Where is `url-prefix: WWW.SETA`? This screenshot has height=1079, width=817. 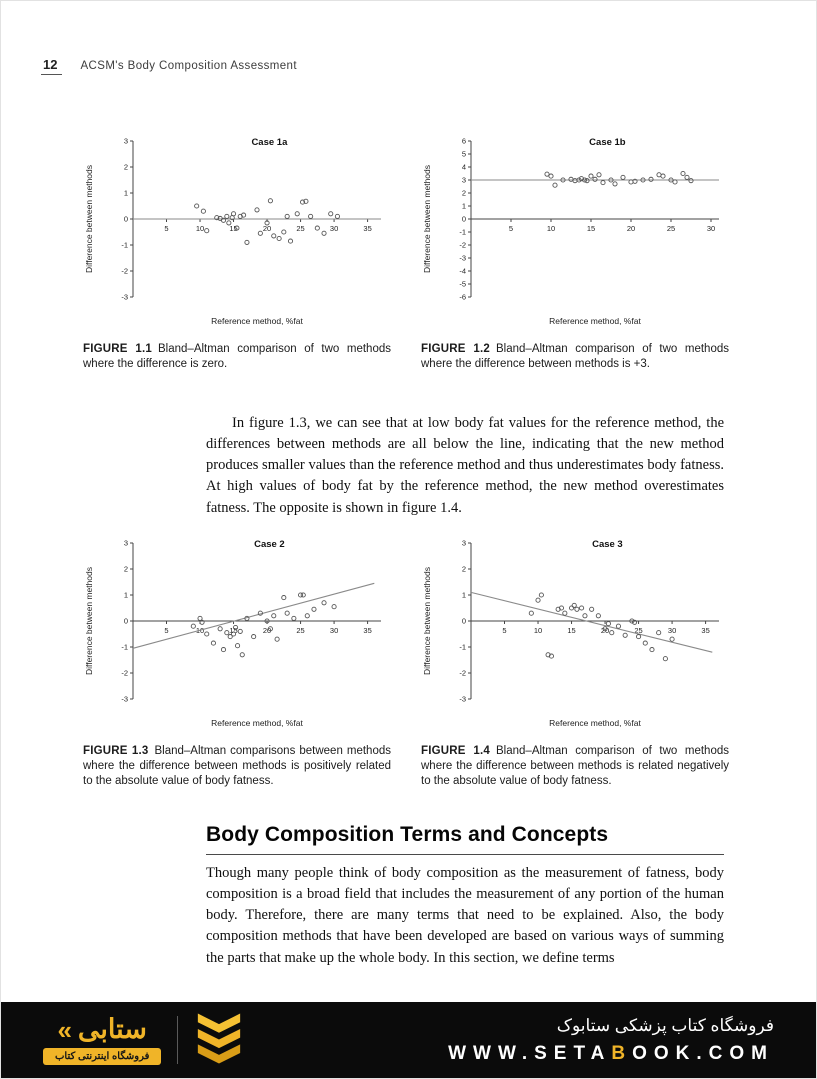 url-prefix: WWW.SETA is located at coordinates (530, 1053).